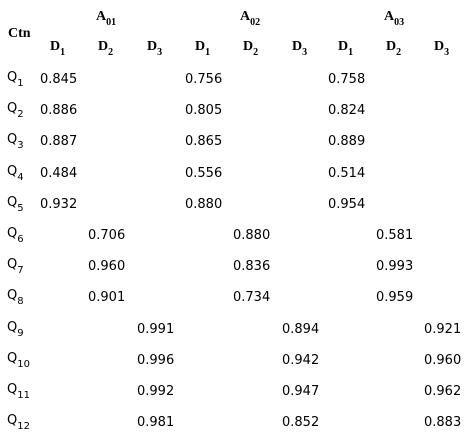  I want to click on row-label: Q10, so click(18, 360).